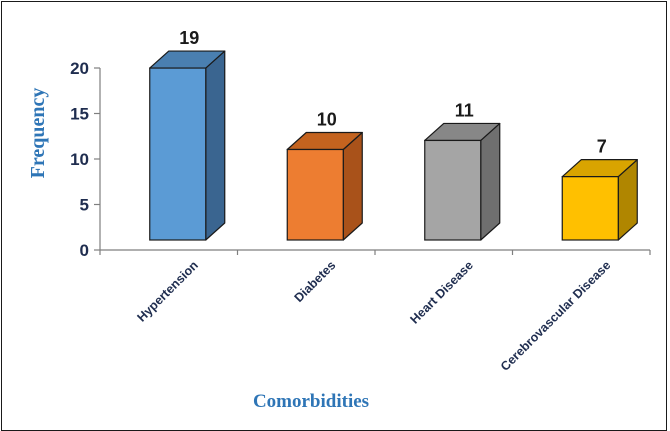 Image resolution: width=670 pixels, height=431 pixels. I want to click on y-tick-label: 0, so click(84, 250).